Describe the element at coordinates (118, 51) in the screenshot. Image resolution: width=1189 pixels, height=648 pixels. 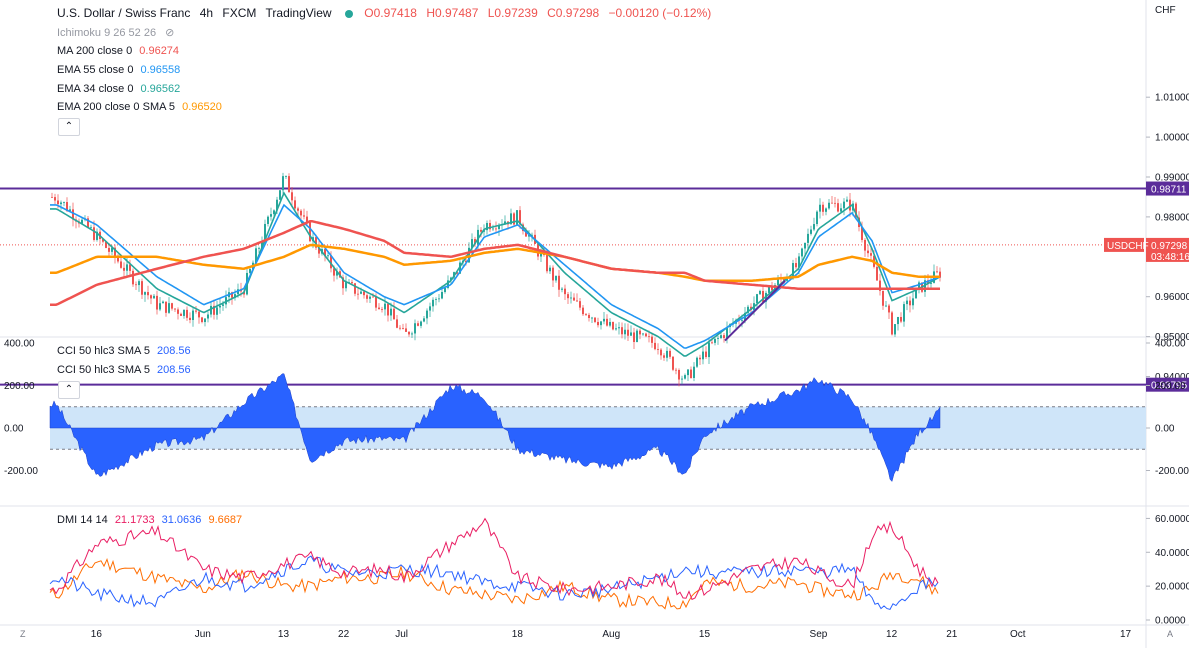
I see `legend-ma200: MA 200 close 0 0.96274` at that location.